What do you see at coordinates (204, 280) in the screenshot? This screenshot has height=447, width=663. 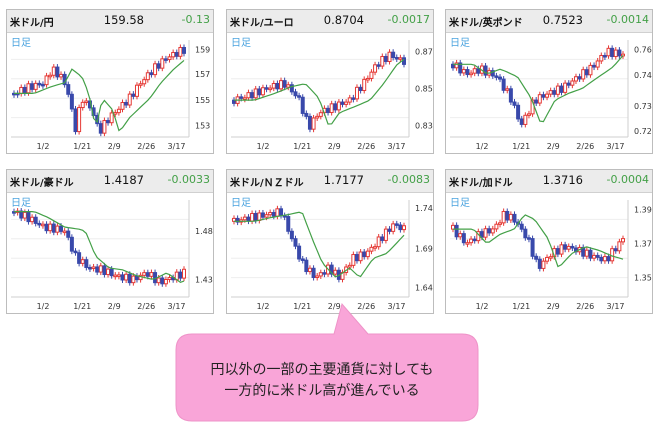 I see `y-tick-label: 1.43` at bounding box center [204, 280].